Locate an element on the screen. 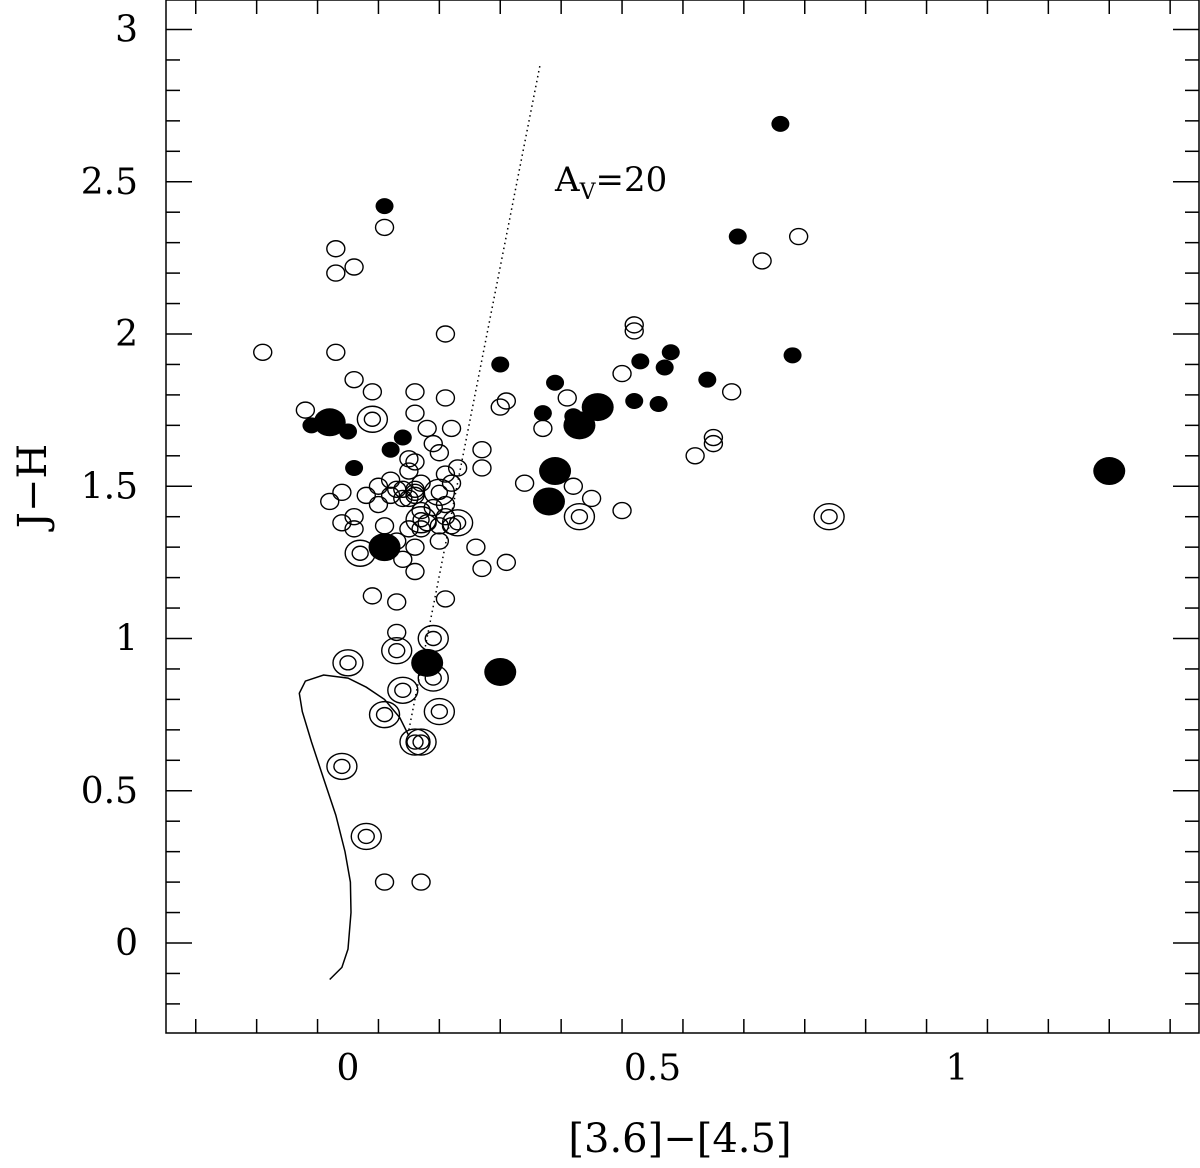 The image size is (1200, 1168). y-tick-label: 2 is located at coordinates (126, 334).